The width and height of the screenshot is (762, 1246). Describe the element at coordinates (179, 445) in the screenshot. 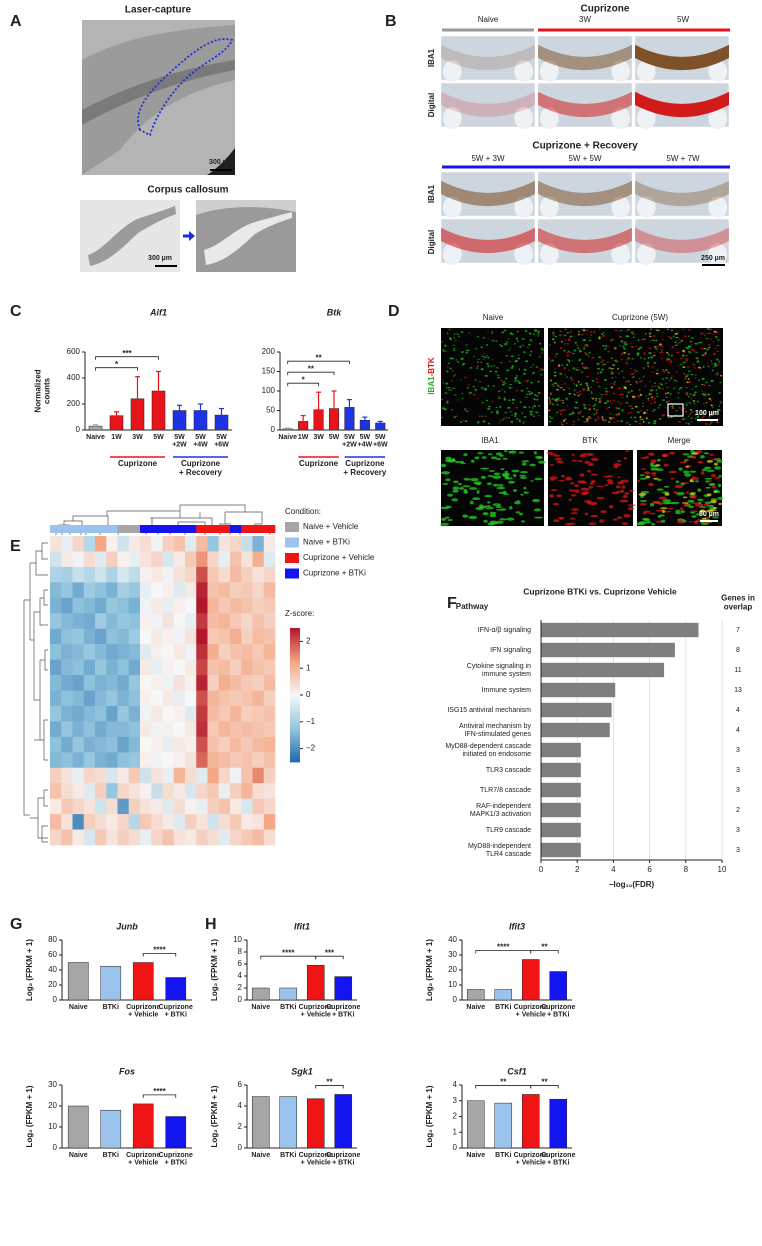

I see `text-line: +2W` at that location.